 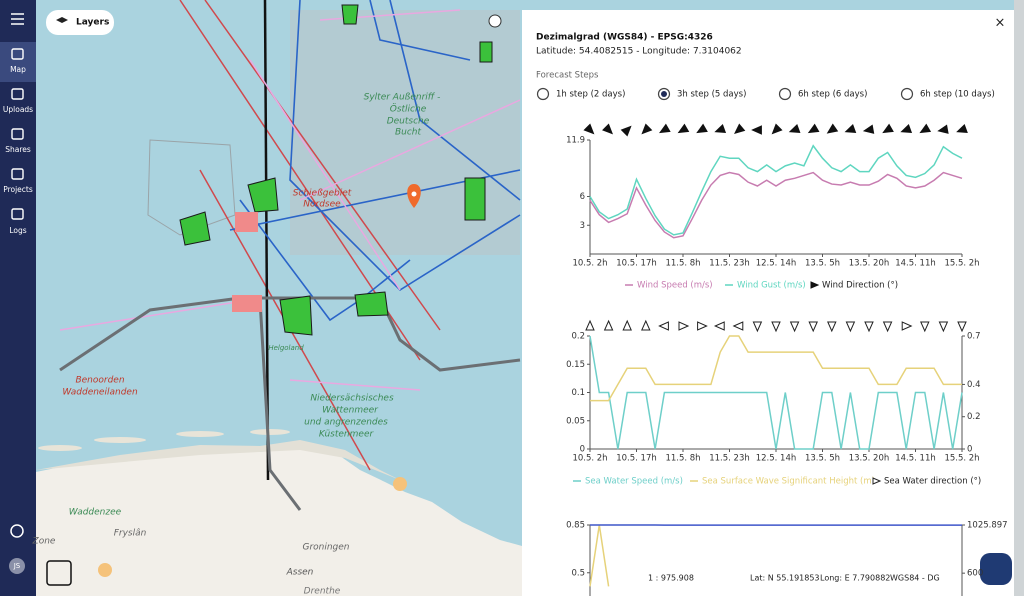 What do you see at coordinates (822, 459) in the screenshot?
I see `x-tick-label: 13.5. 5h` at bounding box center [822, 459].